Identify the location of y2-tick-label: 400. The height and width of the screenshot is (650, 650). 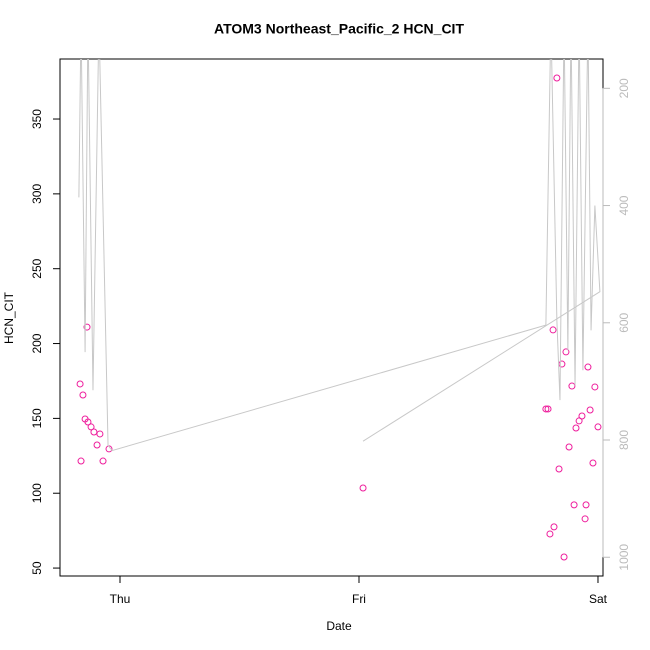
(624, 205).